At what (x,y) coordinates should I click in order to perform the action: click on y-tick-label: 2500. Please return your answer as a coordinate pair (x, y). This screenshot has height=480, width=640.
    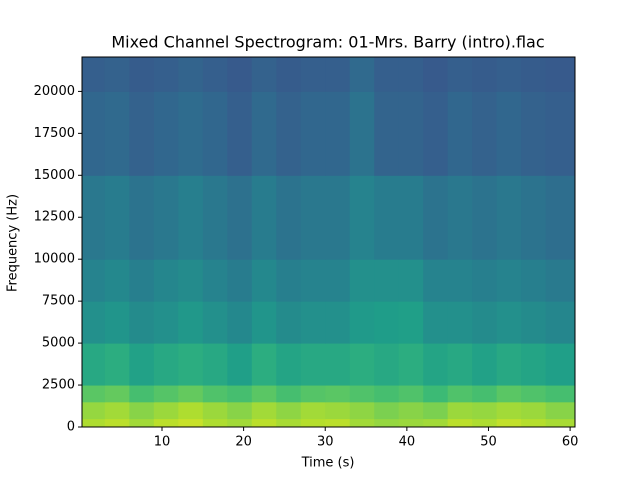
    Looking at the image, I should click on (58, 385).